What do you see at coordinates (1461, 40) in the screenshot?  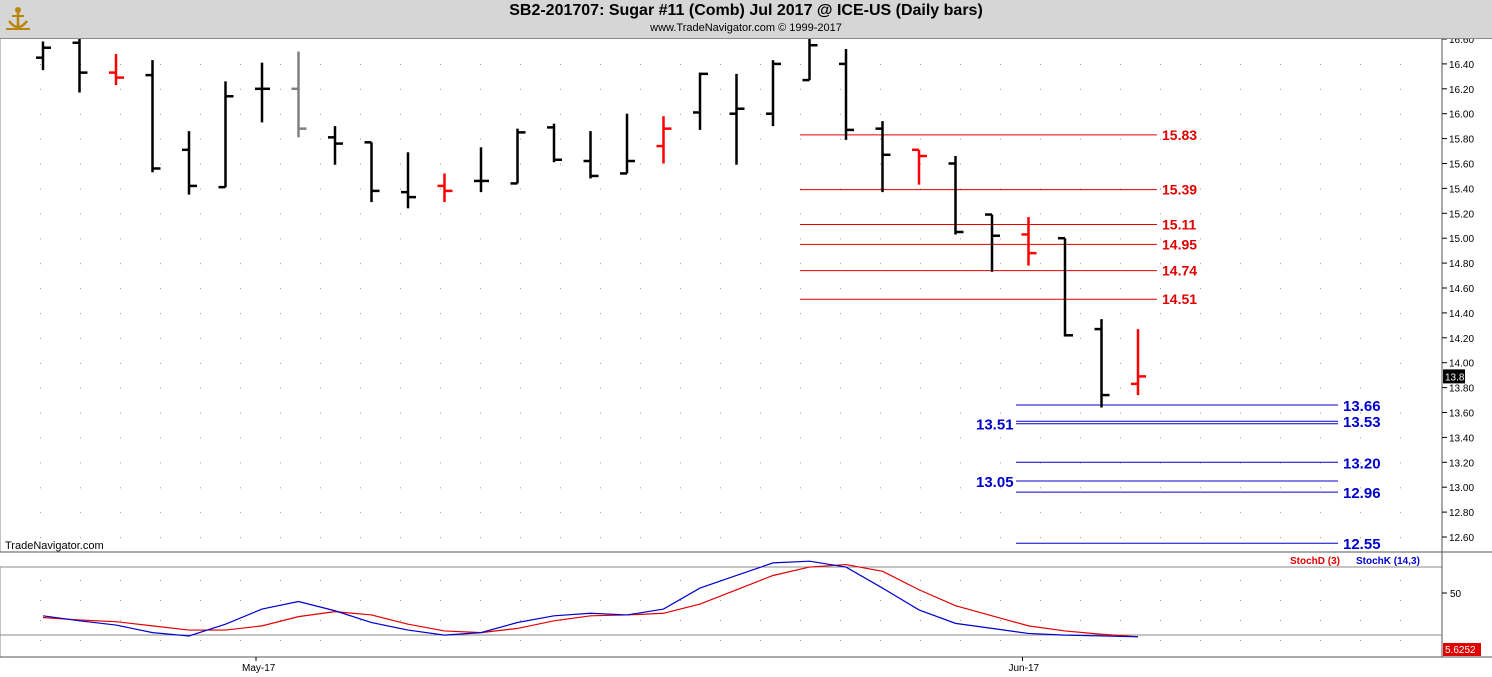 I see `y-tick-label: 16.60` at bounding box center [1461, 40].